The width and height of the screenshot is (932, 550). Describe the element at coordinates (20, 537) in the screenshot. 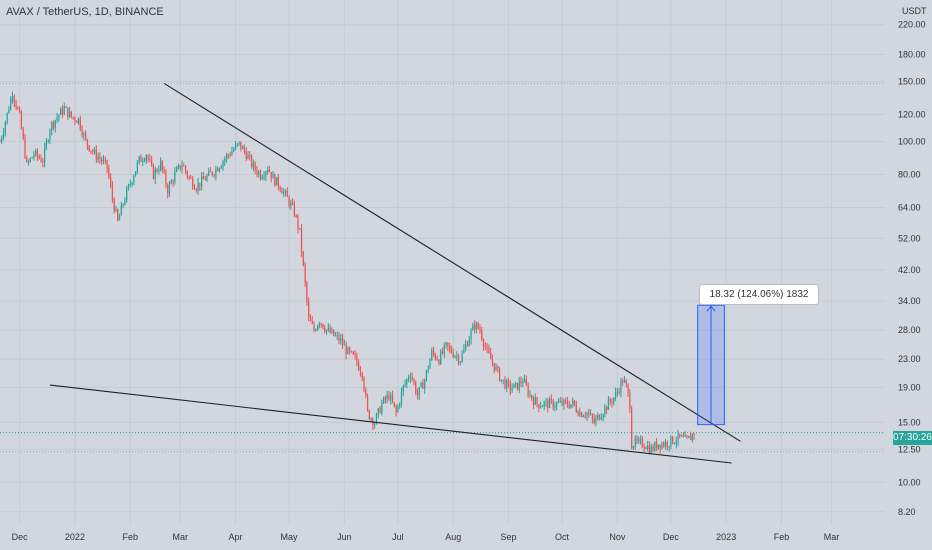

I see `x-tick-label: Dec` at that location.